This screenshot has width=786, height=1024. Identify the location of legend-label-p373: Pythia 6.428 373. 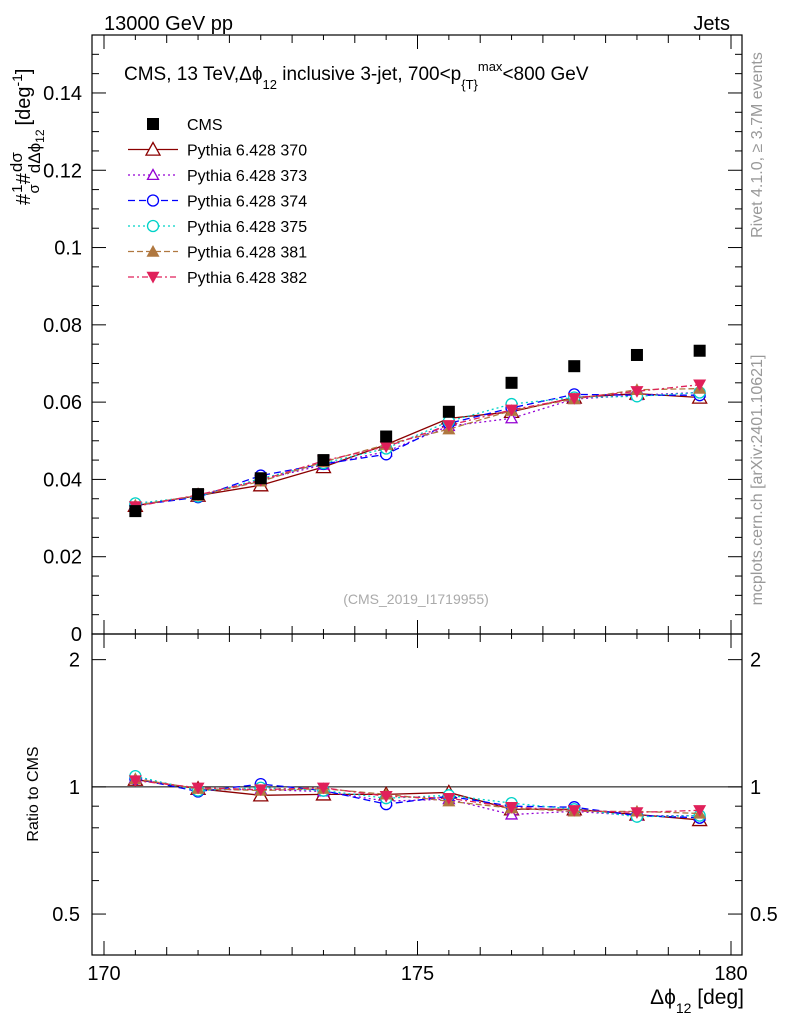
(247, 176).